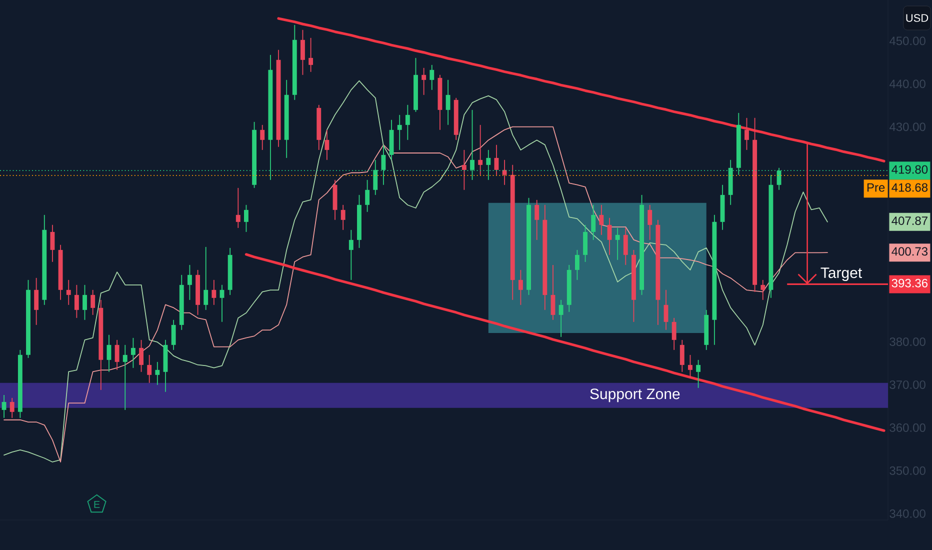 The height and width of the screenshot is (550, 932). I want to click on band-label: Support Zone, so click(635, 395).